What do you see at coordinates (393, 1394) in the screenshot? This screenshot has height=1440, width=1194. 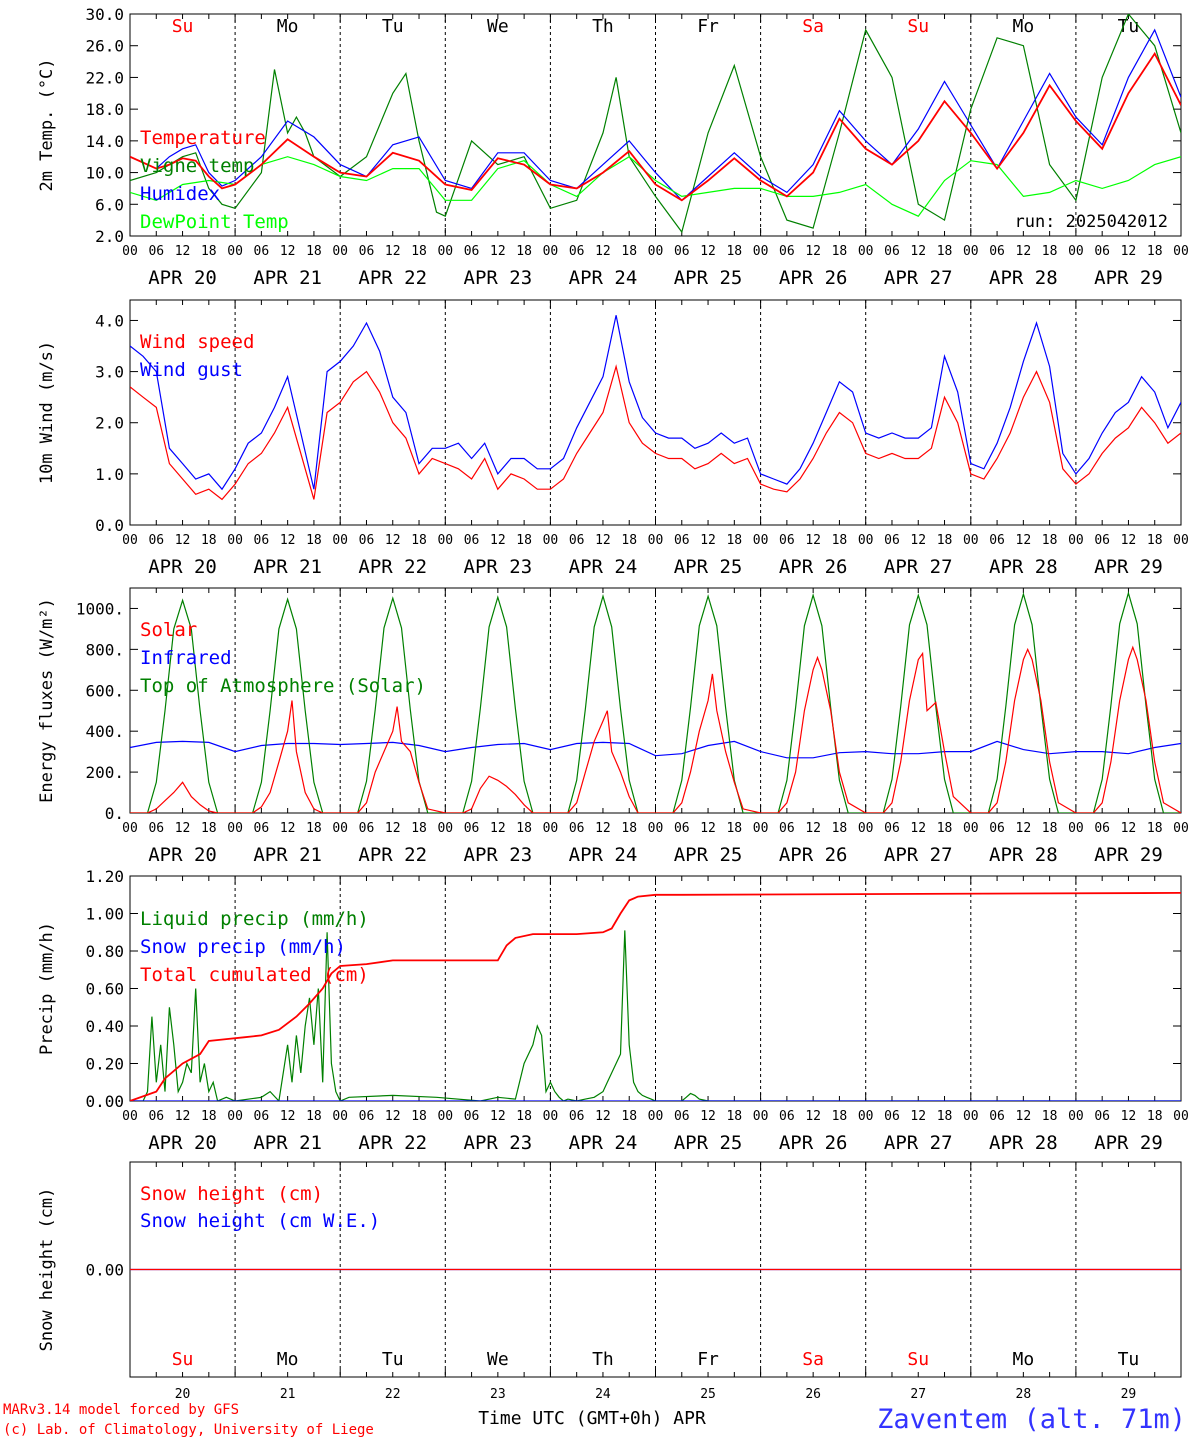 I see `day-of-month-label: 22` at bounding box center [393, 1394].